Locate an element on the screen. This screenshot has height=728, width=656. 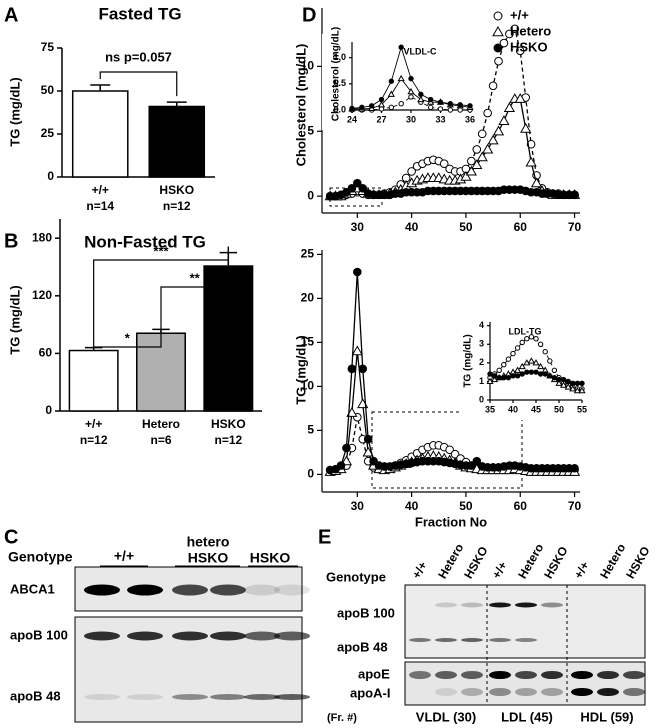
x-tick-label: Hetero is located at coordinates (161, 424).